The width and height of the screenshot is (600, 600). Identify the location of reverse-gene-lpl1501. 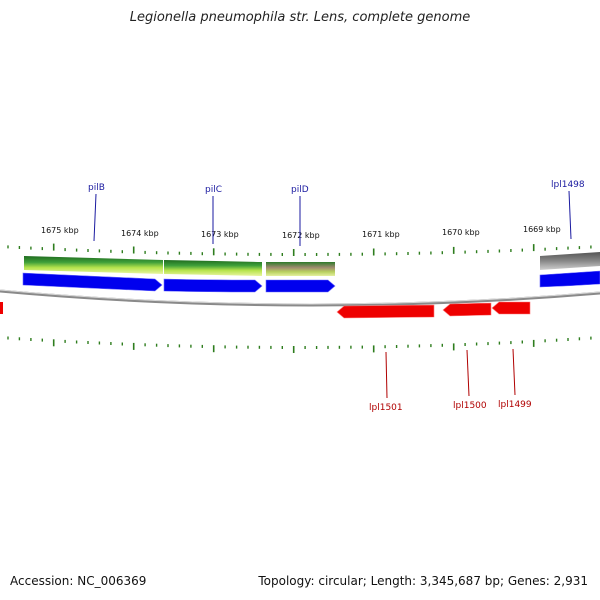
(385, 311).